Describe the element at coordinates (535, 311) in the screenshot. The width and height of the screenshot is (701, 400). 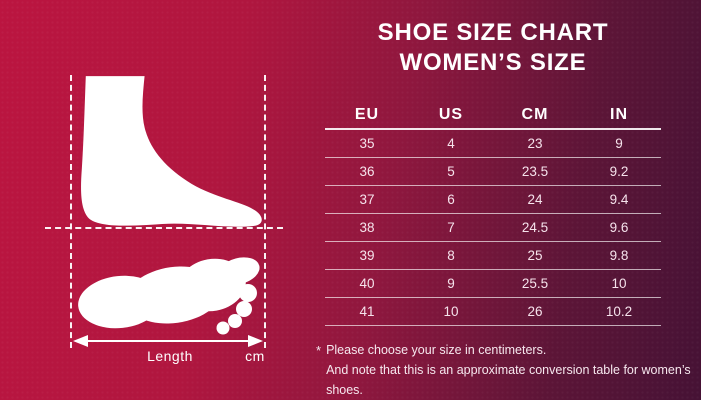
I see `table-cell: 26` at that location.